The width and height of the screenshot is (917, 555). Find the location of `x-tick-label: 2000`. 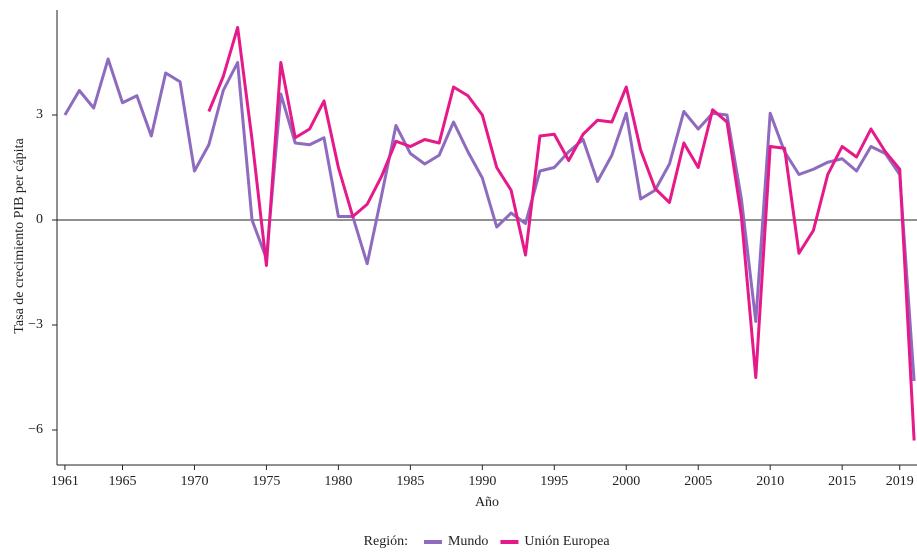

x-tick-label: 2000 is located at coordinates (626, 481).